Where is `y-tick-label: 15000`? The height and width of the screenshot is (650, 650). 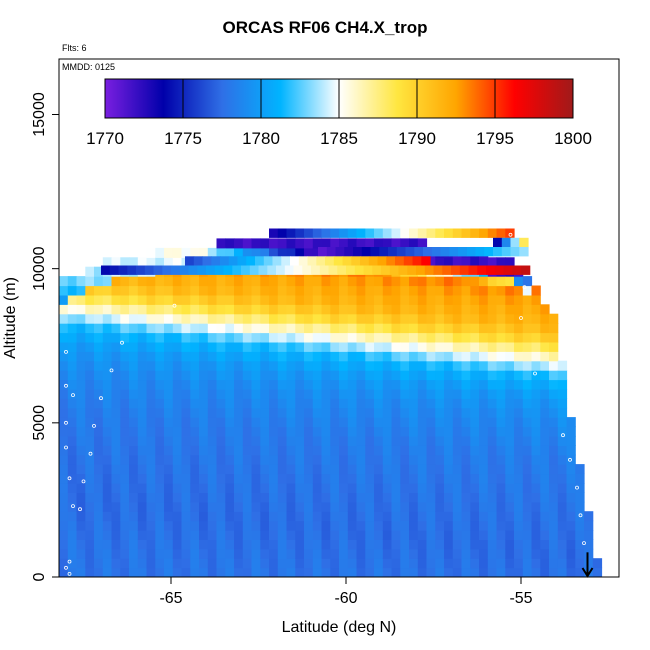
y-tick-label: 15000 is located at coordinates (39, 114).